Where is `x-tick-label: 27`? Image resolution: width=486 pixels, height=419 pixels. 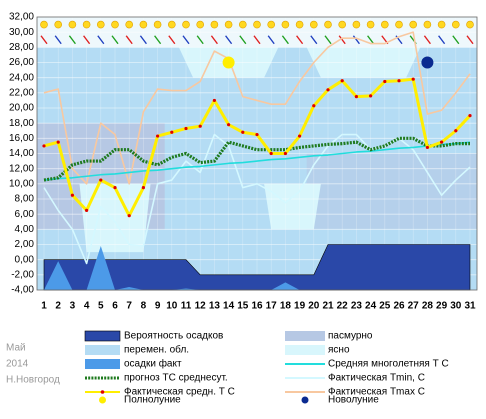
x-tick-label: 27 is located at coordinates (414, 306).